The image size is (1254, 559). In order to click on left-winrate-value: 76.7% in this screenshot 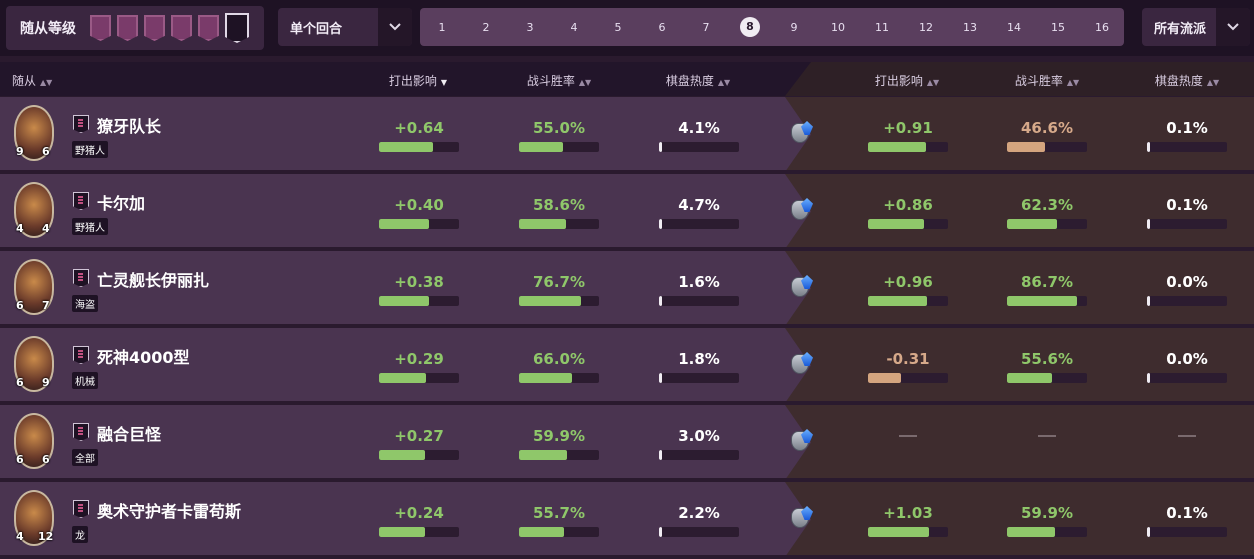, I will do `click(559, 282)`.